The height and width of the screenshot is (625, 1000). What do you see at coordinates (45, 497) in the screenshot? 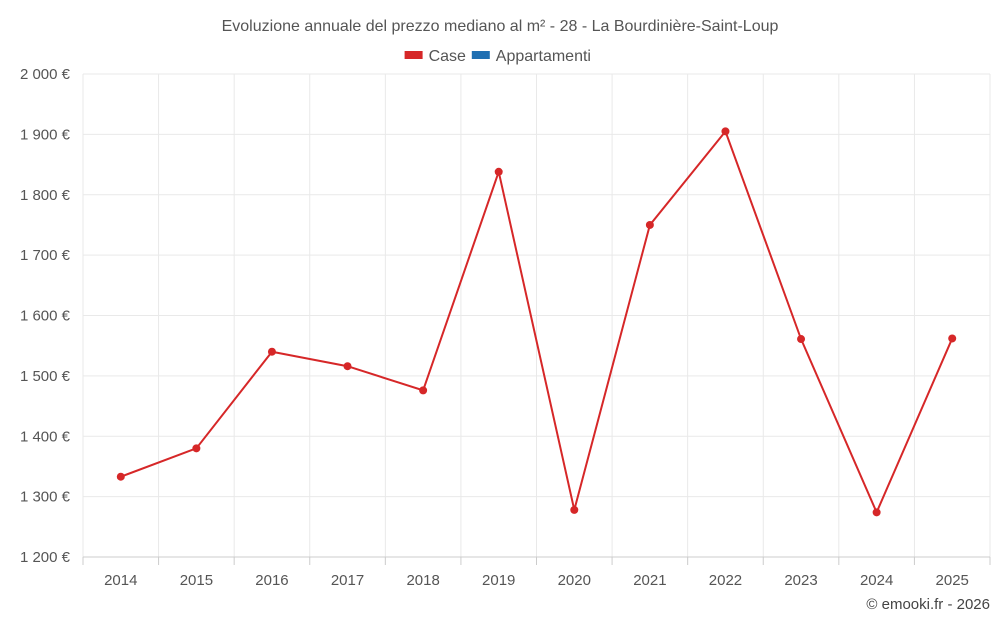
I see `y-tick-label: 1 300 €` at bounding box center [45, 497].